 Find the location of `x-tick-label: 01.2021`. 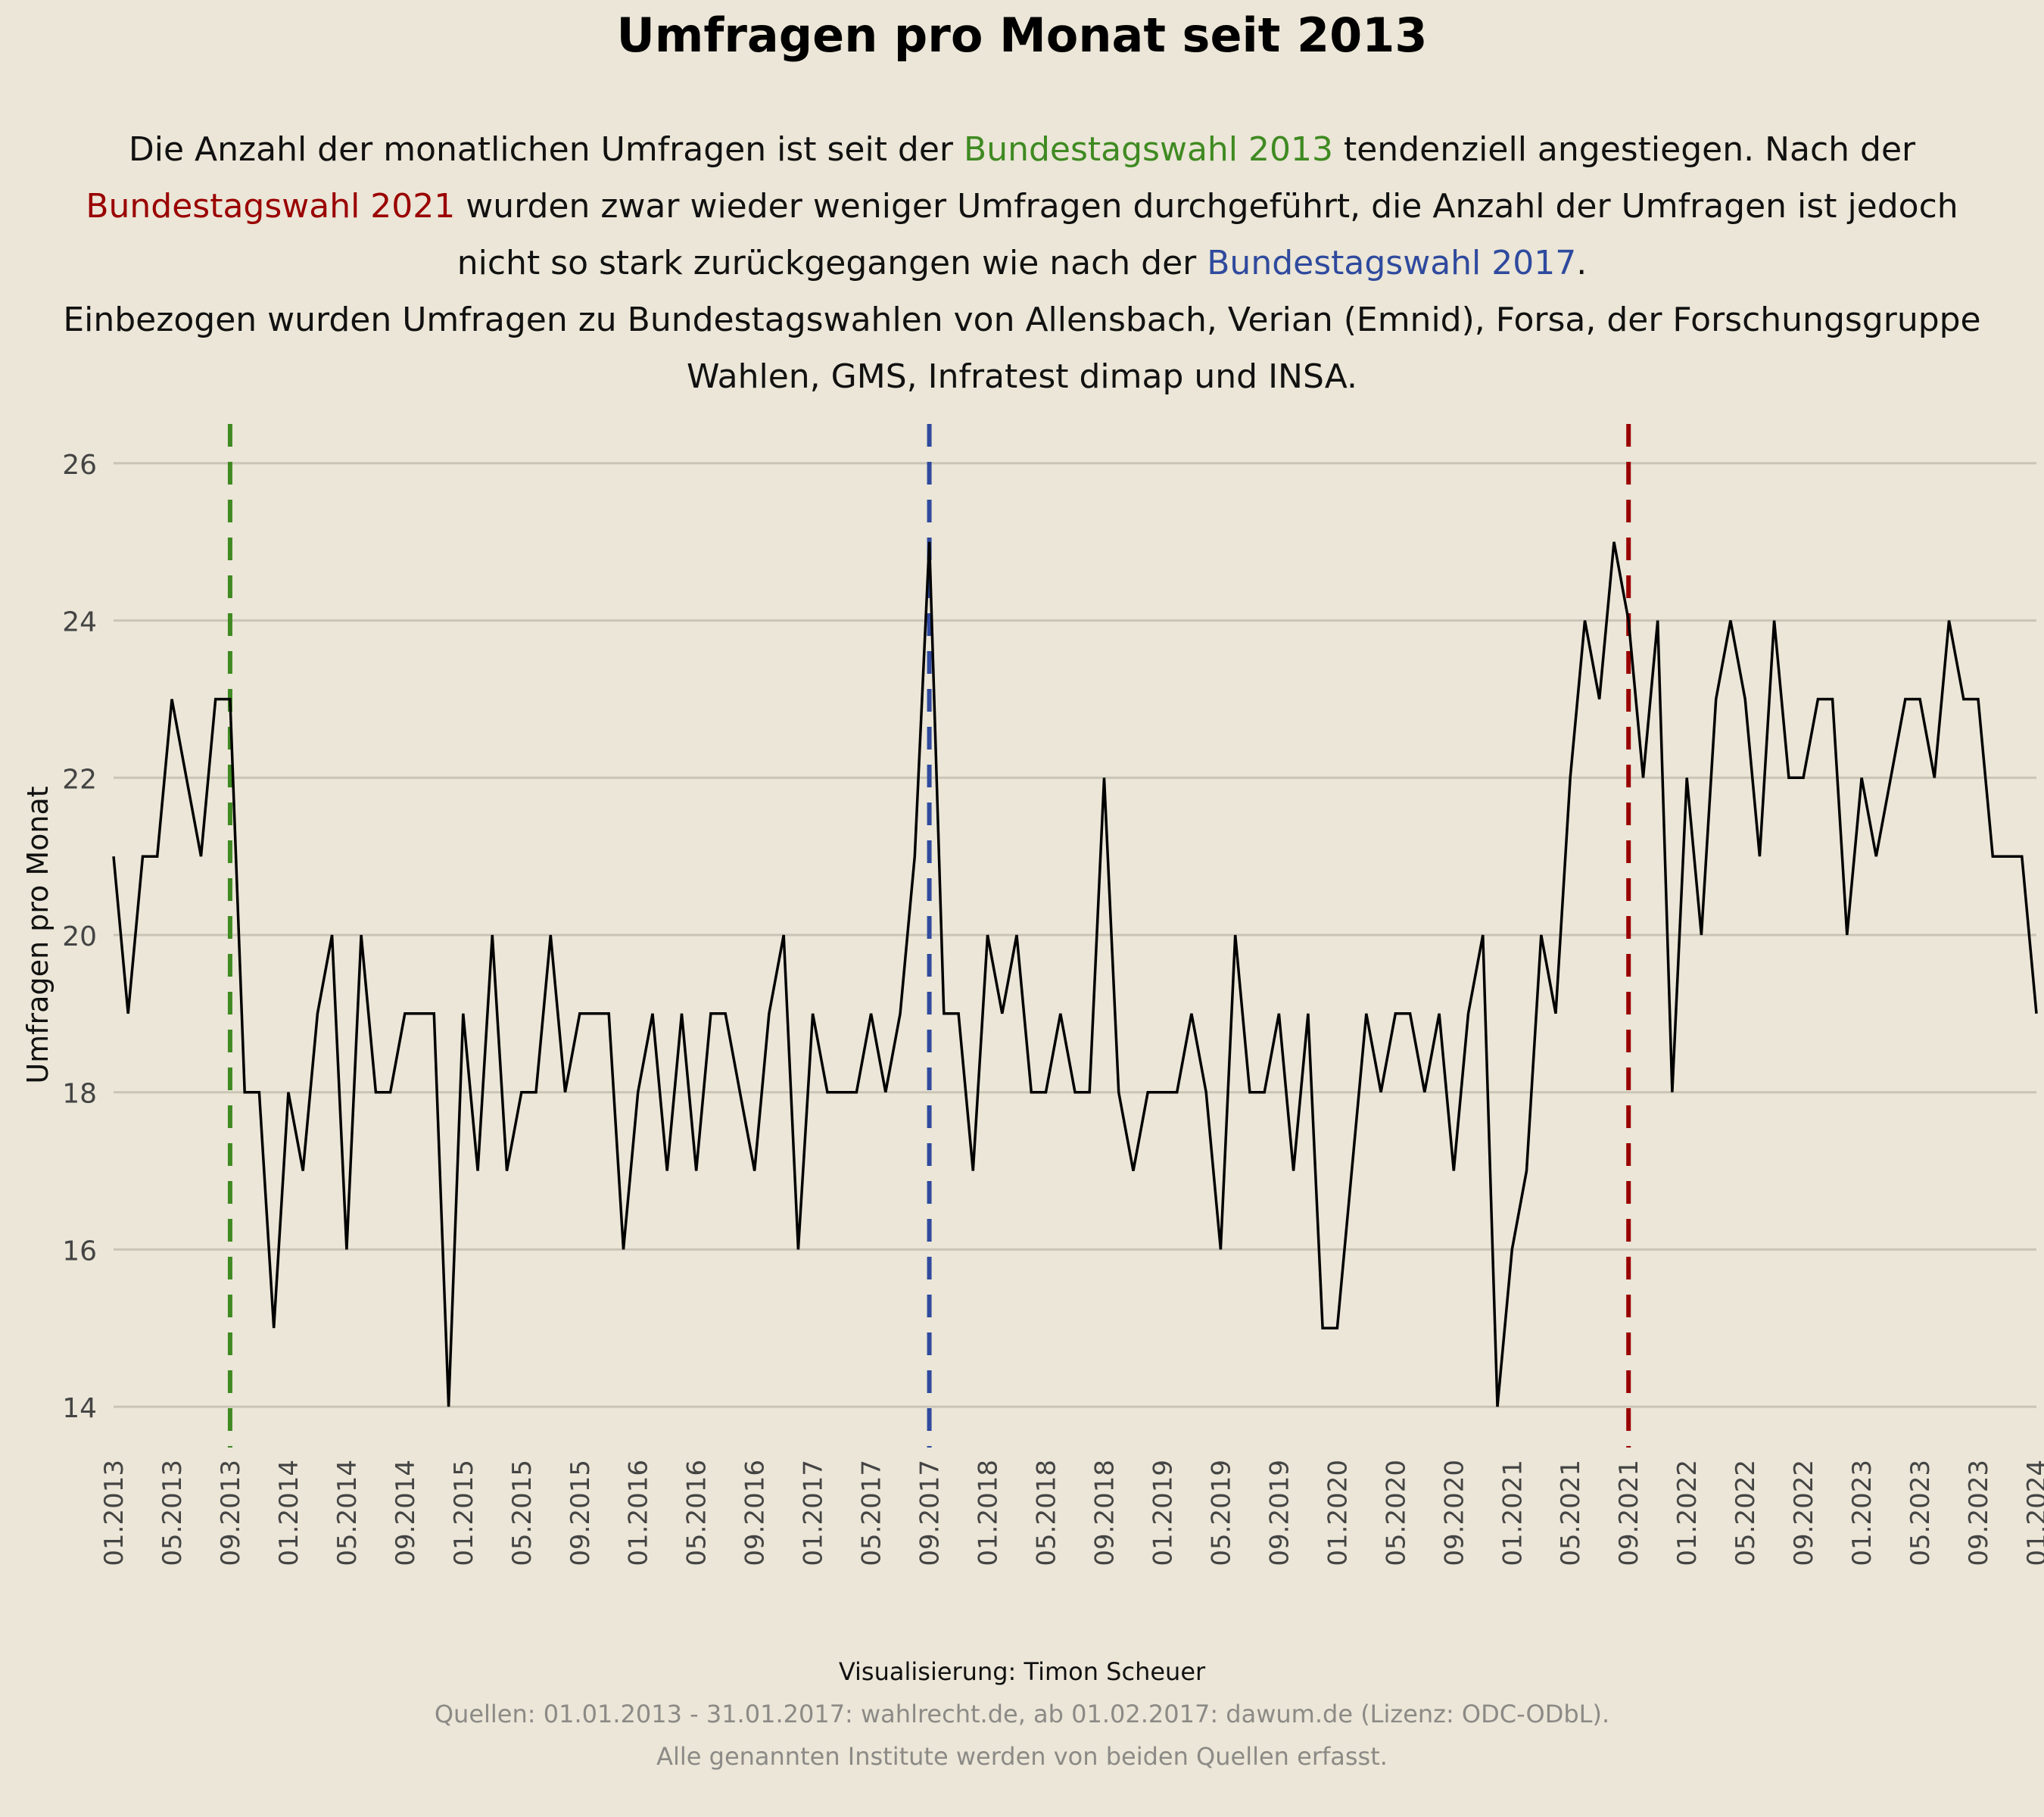

x-tick-label: 01.2021 is located at coordinates (1512, 1513).